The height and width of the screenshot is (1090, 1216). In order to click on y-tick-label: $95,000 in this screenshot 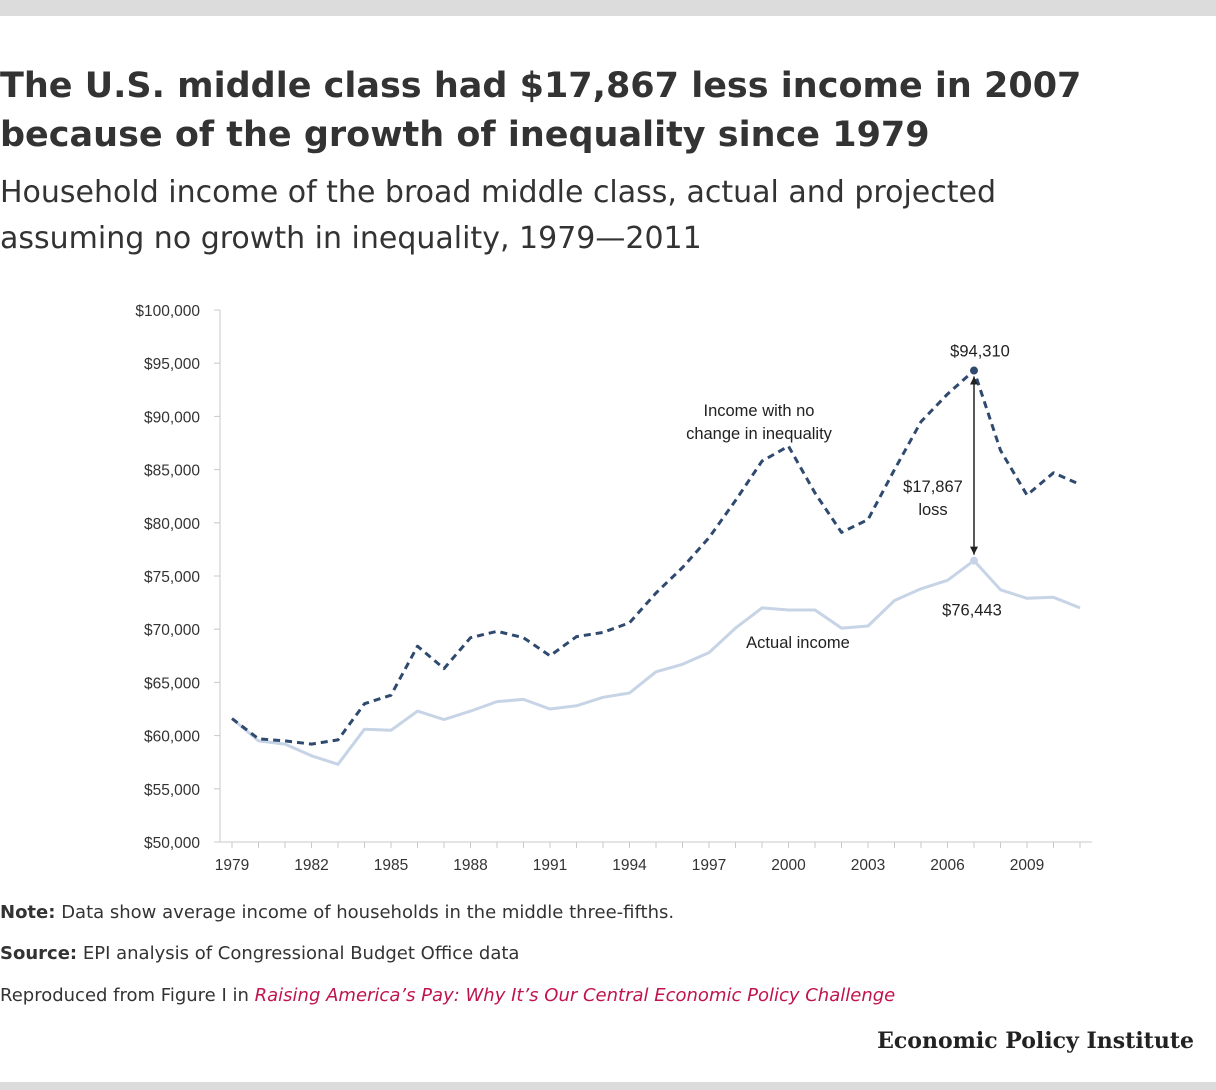, I will do `click(172, 364)`.